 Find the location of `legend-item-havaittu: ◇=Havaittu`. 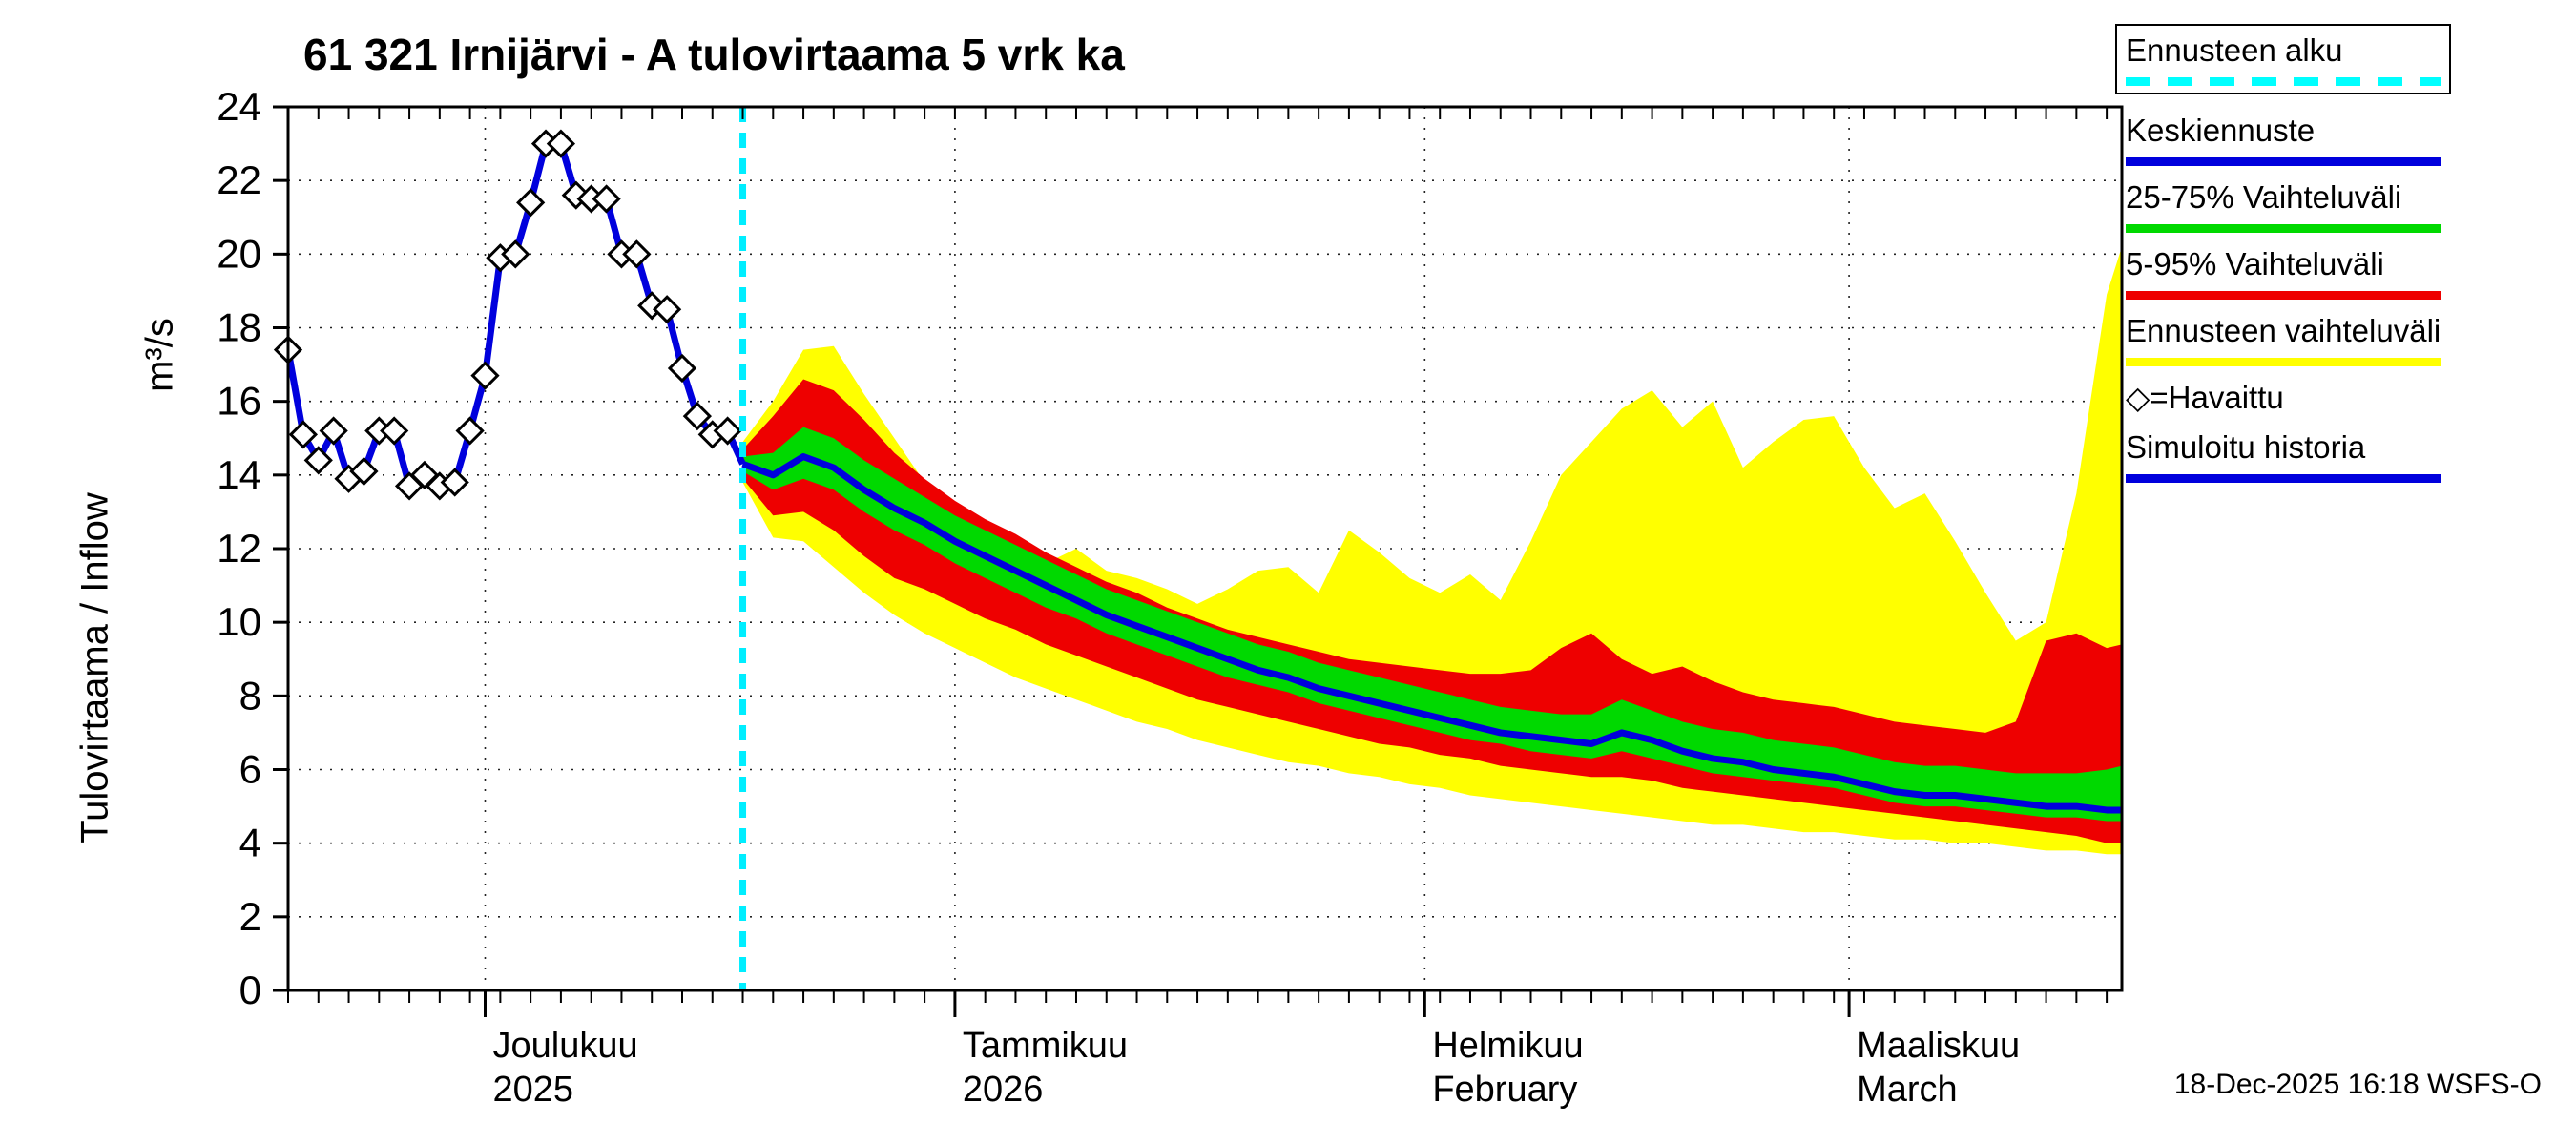

legend-item-havaittu: ◇=Havaittu is located at coordinates (2283, 398).